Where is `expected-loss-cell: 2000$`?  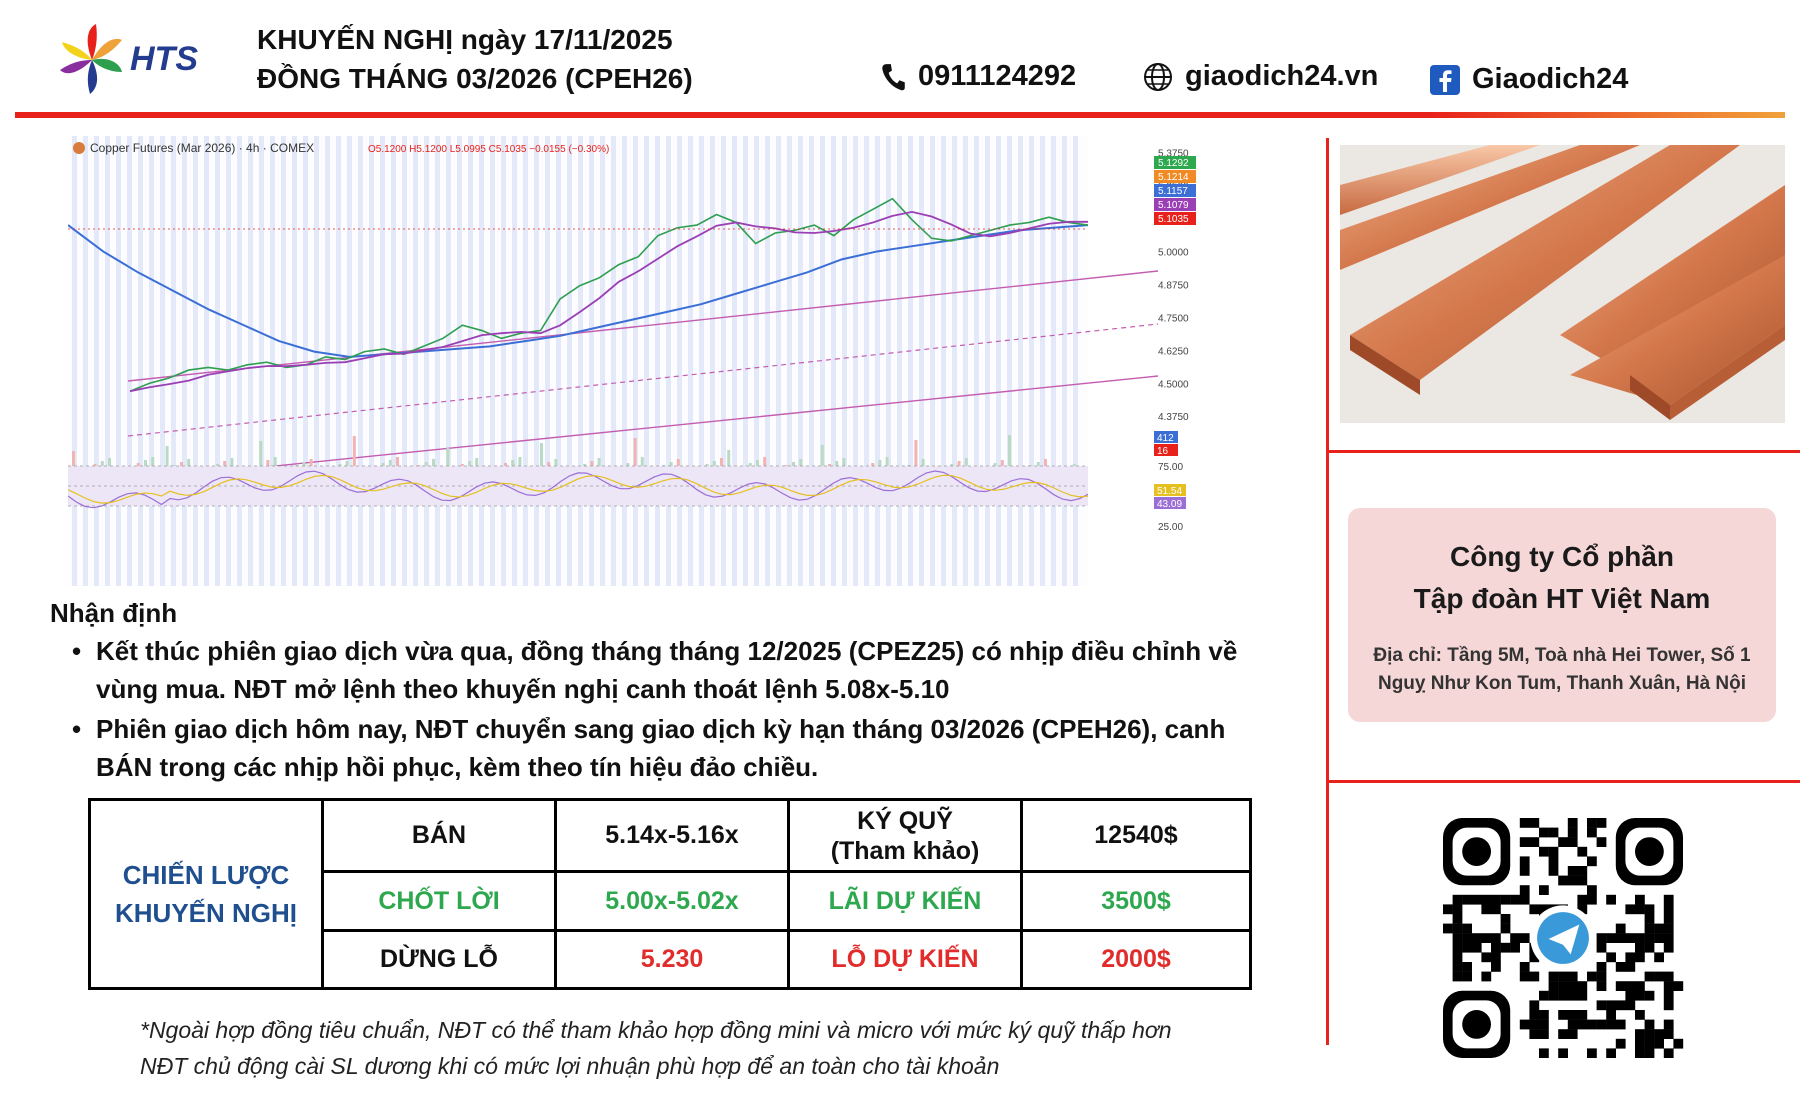
expected-loss-cell: 2000$ is located at coordinates (1136, 959).